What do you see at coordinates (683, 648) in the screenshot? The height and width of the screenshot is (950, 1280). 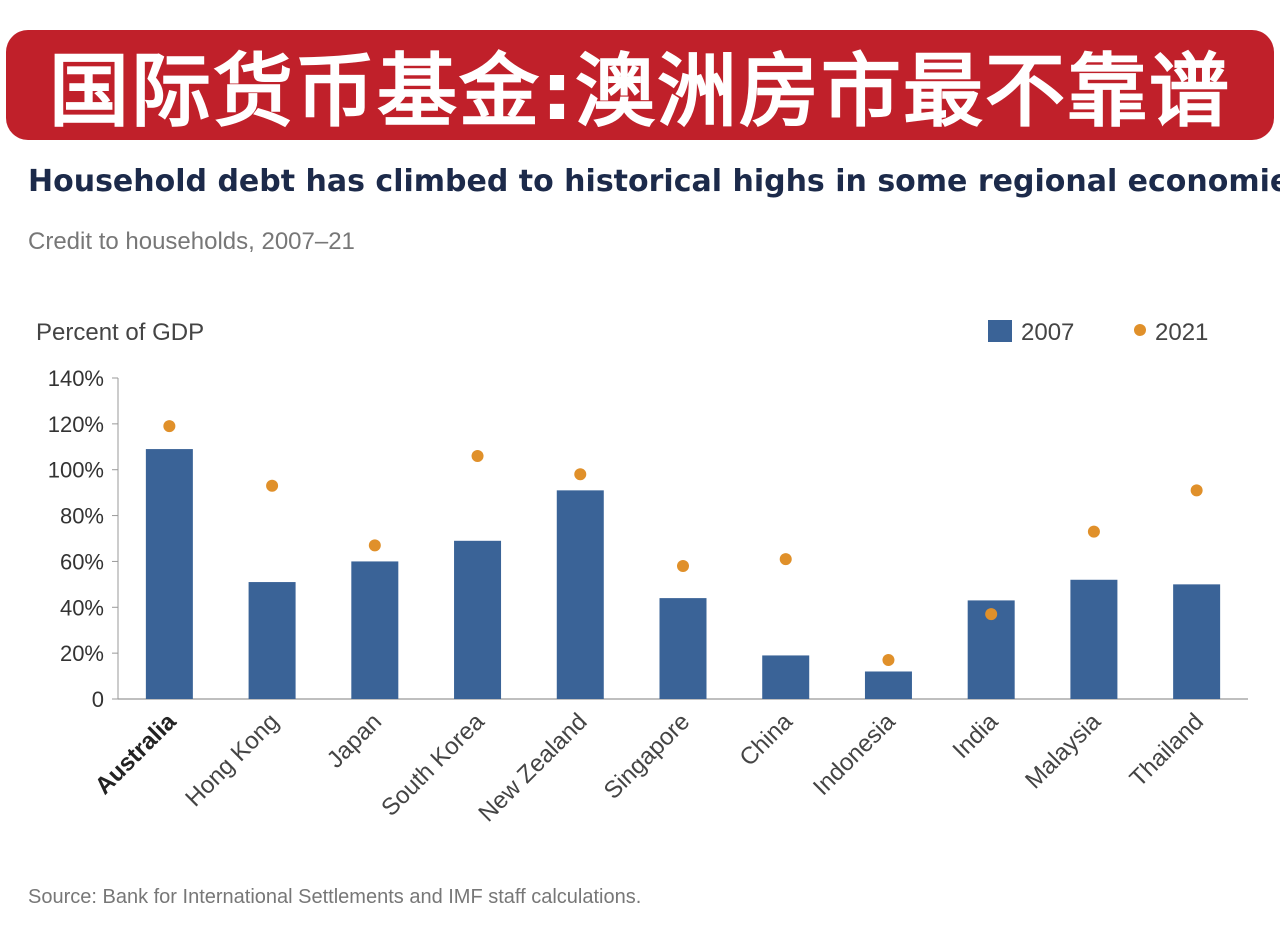 I see `bar-2007-singapore` at bounding box center [683, 648].